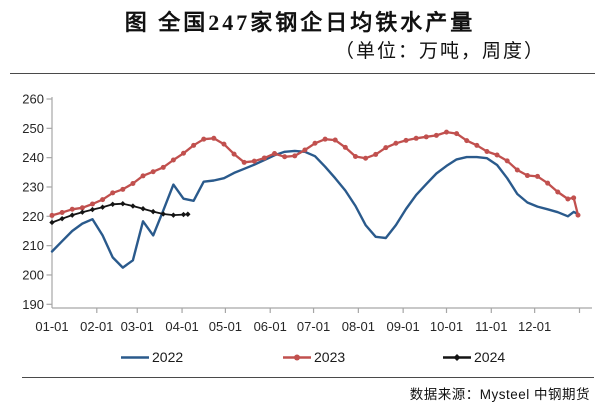 The image size is (600, 405). I want to click on x-tick-label: 04-01, so click(181, 326).